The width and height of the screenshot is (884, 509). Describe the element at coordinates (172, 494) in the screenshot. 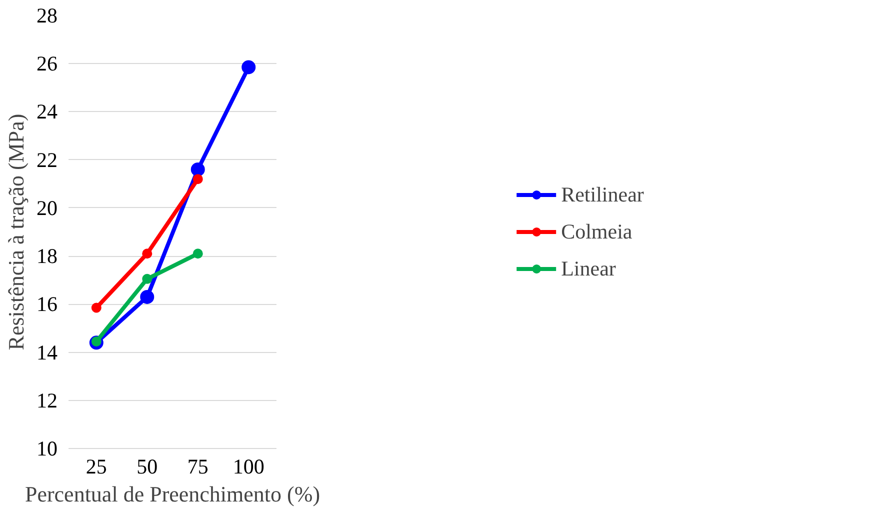

I see `x-axis-title: Percentual de Preenchimento (%)` at that location.